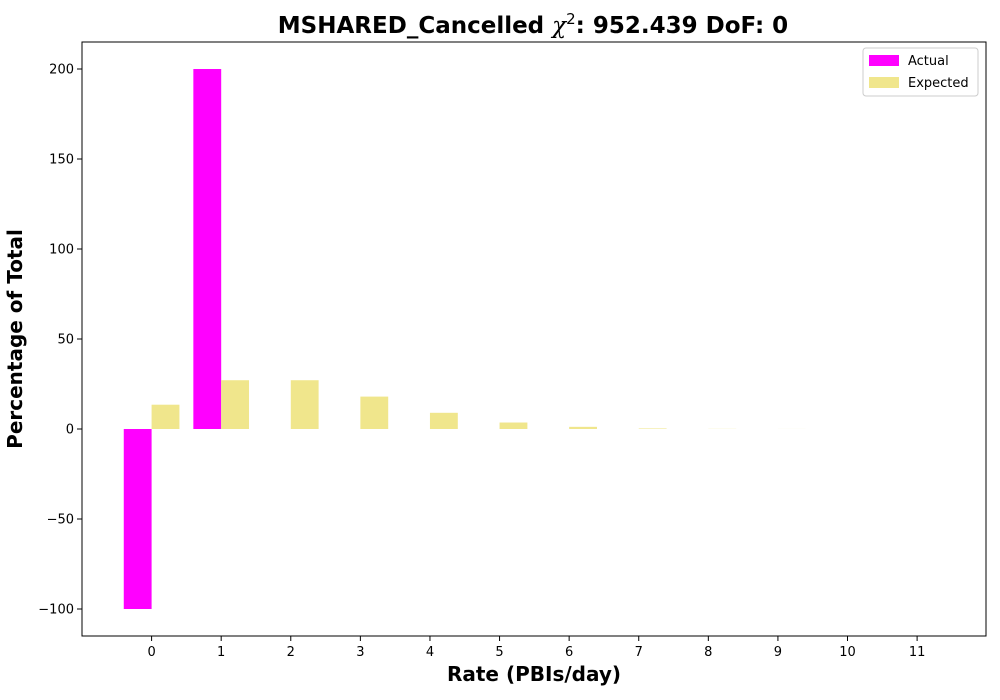 Image resolution: width=1000 pixels, height=700 pixels. What do you see at coordinates (61, 250) in the screenshot?
I see `y-tick-label: 100` at bounding box center [61, 250].